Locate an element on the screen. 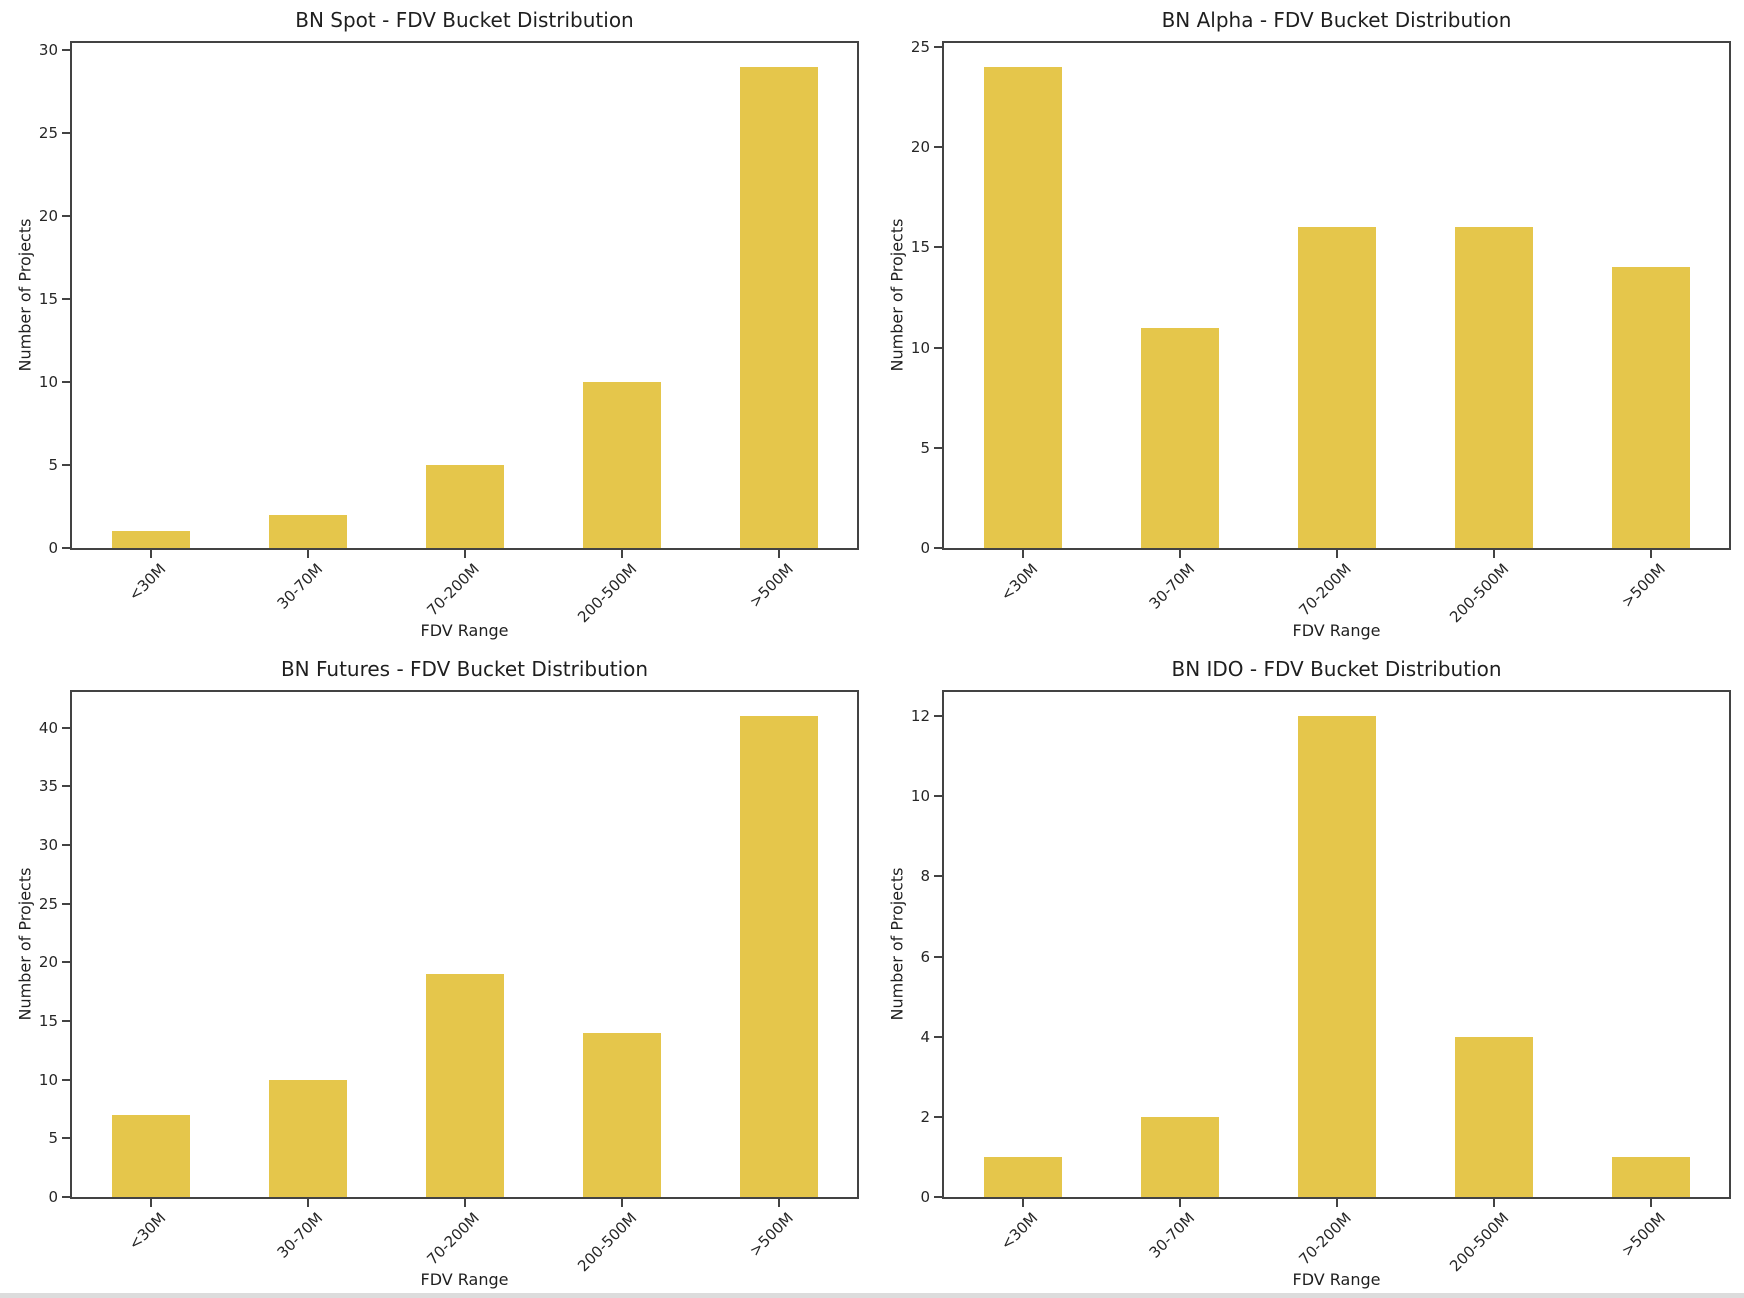 Image resolution: width=1744 pixels, height=1298 pixels. chart-title: BN IDO - FDV Bucket Distribution is located at coordinates (1336, 669).